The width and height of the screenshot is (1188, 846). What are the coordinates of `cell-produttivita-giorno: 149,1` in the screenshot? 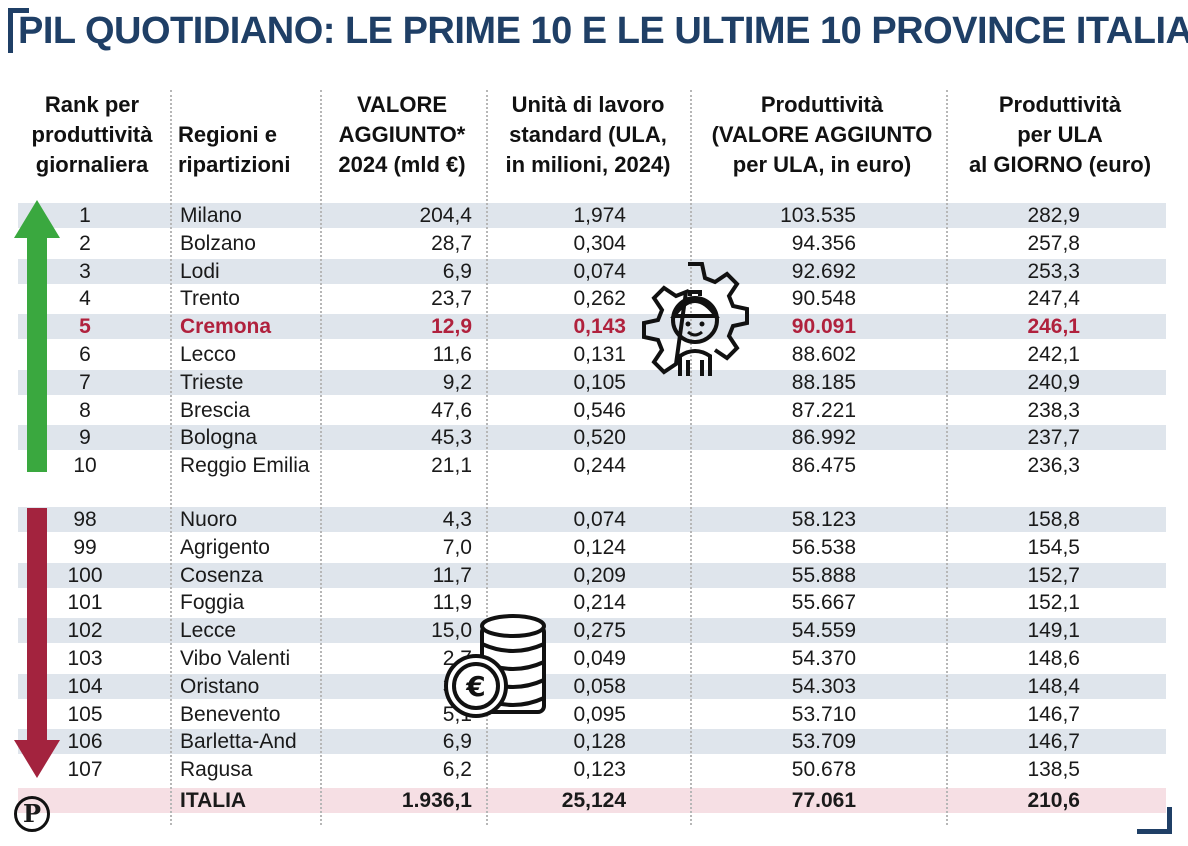 It's located at (1053, 631).